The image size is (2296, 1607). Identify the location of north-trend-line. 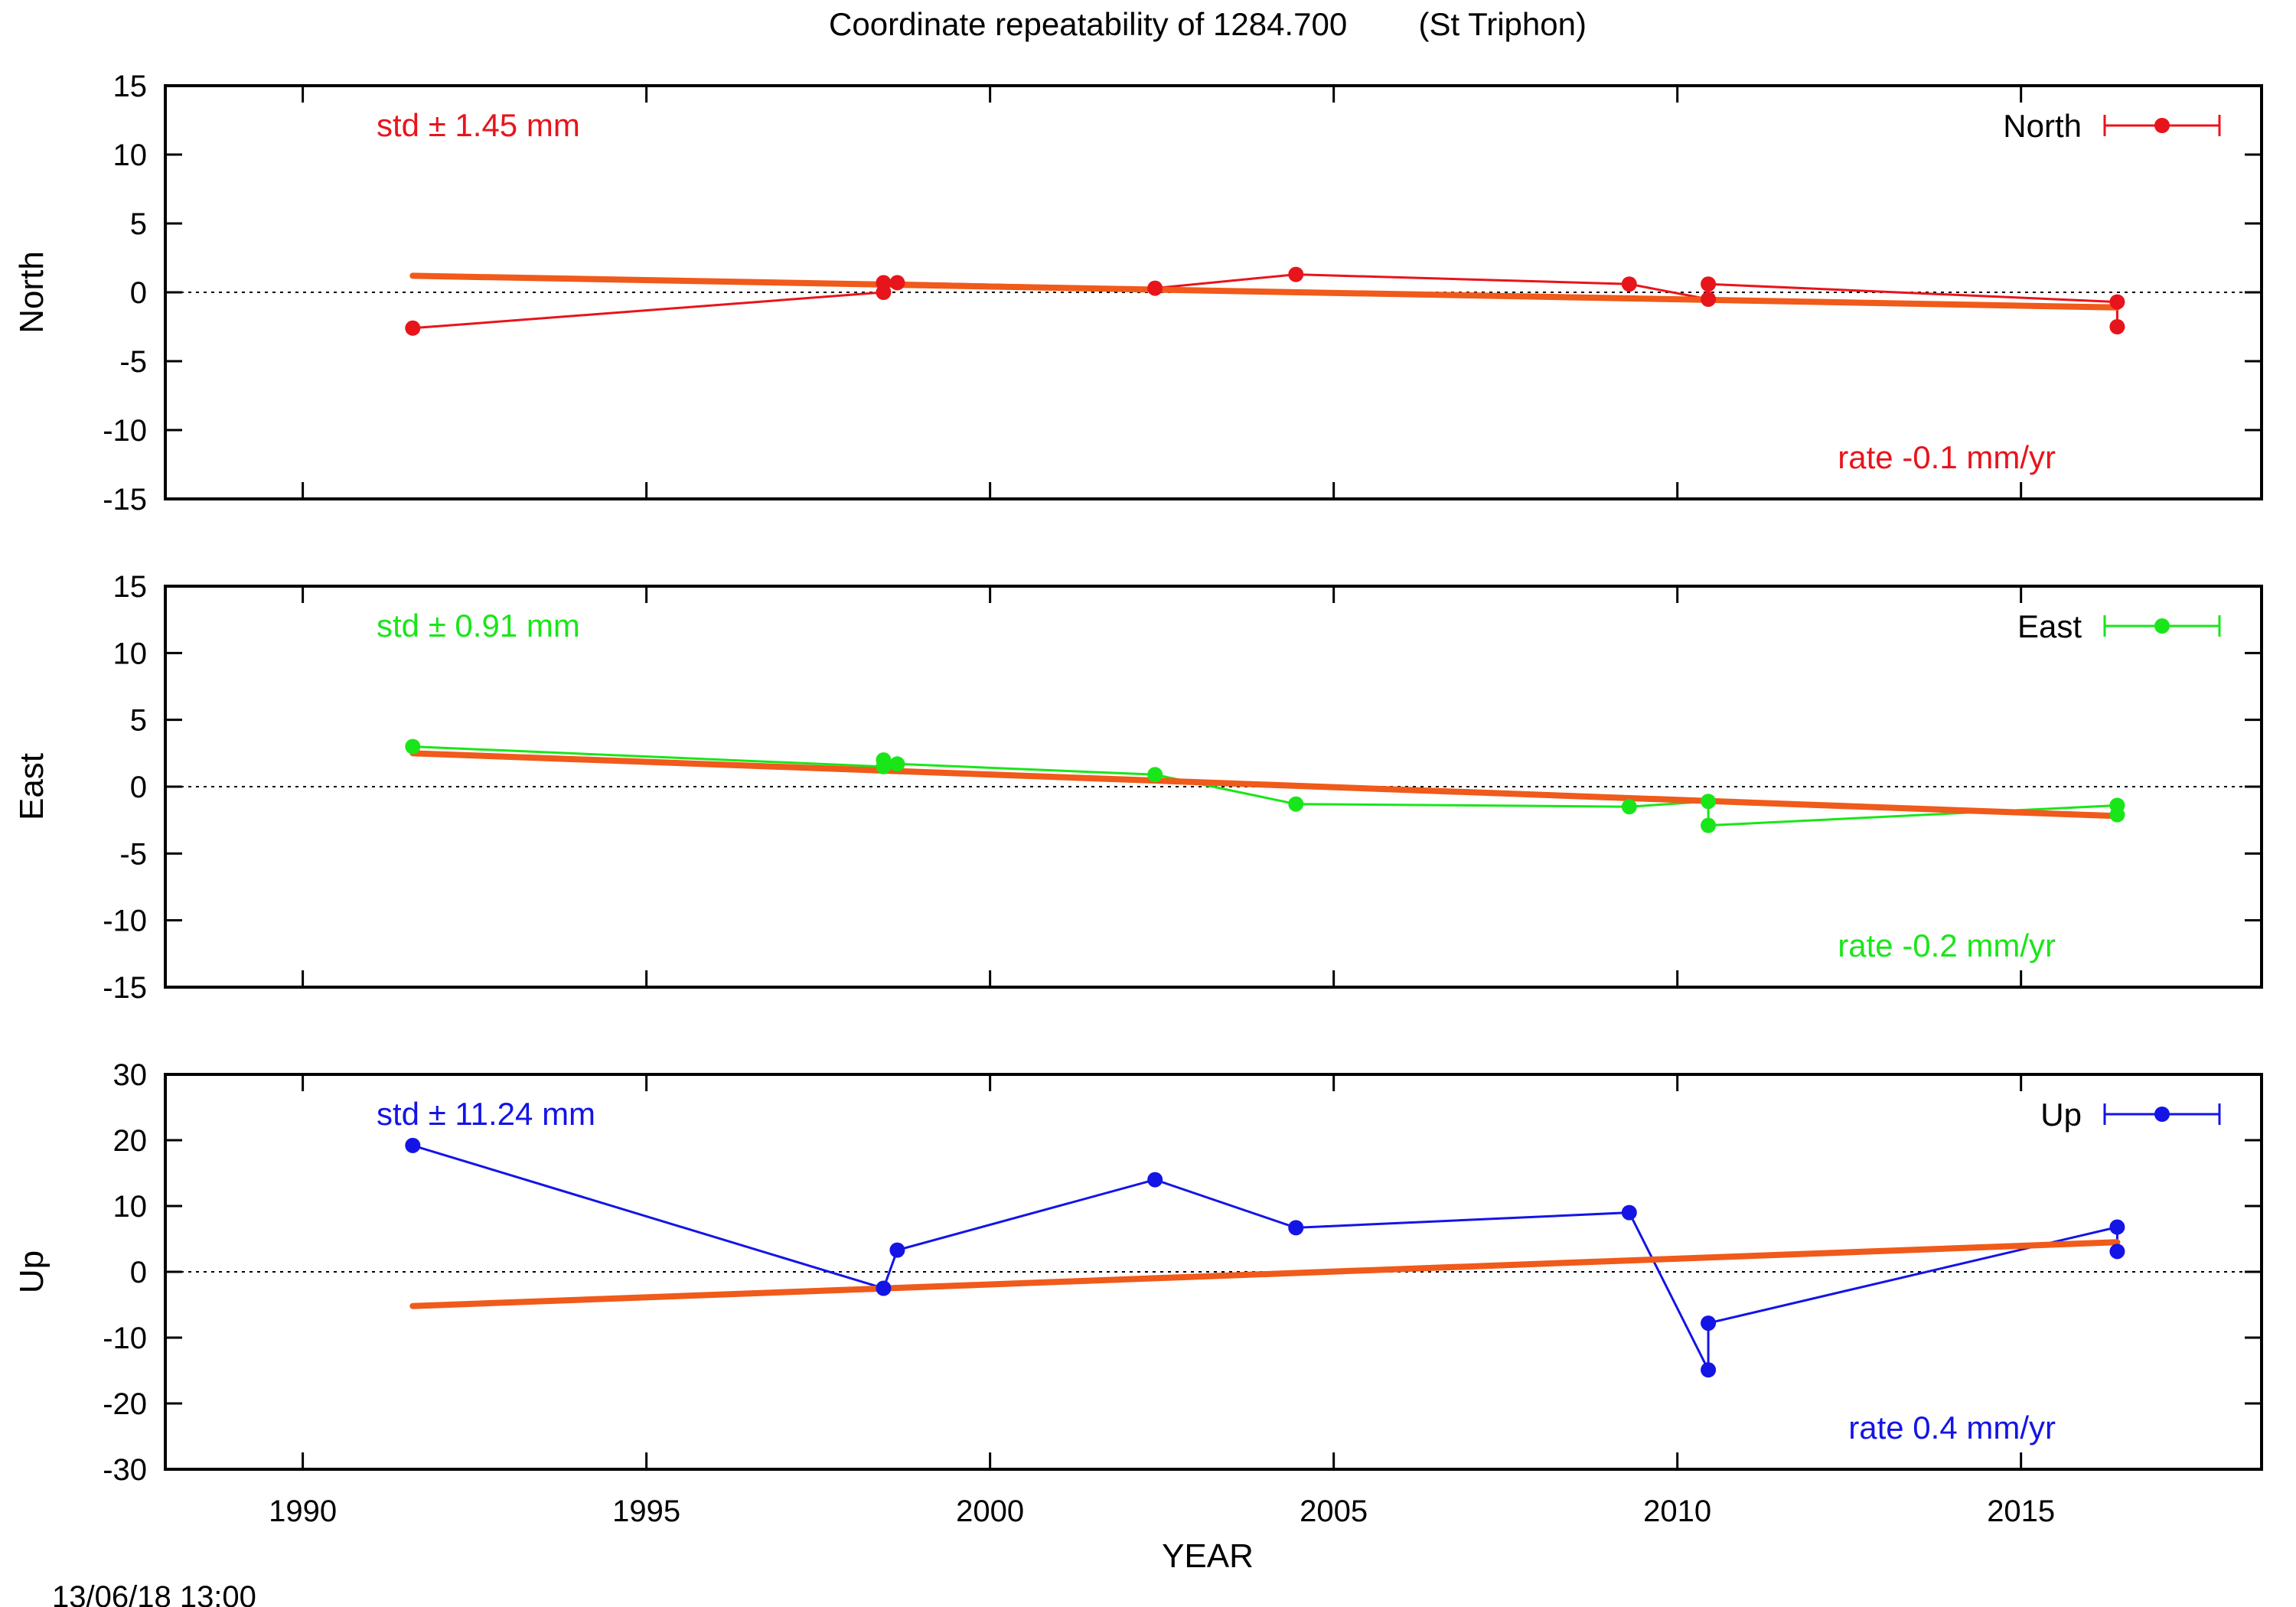
(1265, 291).